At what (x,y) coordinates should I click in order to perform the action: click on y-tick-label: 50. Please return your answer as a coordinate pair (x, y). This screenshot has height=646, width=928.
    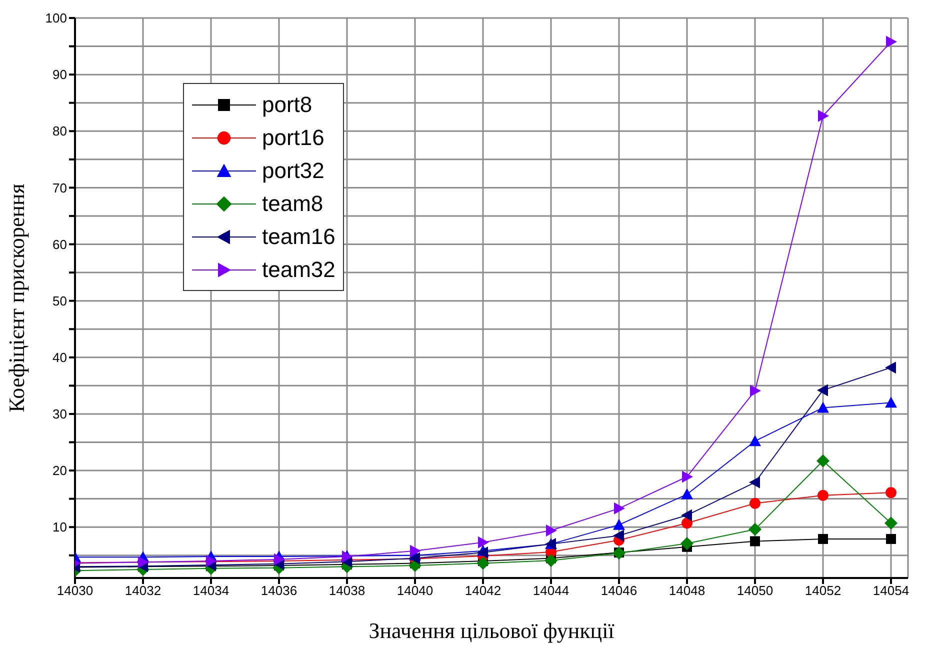
    Looking at the image, I should click on (59, 300).